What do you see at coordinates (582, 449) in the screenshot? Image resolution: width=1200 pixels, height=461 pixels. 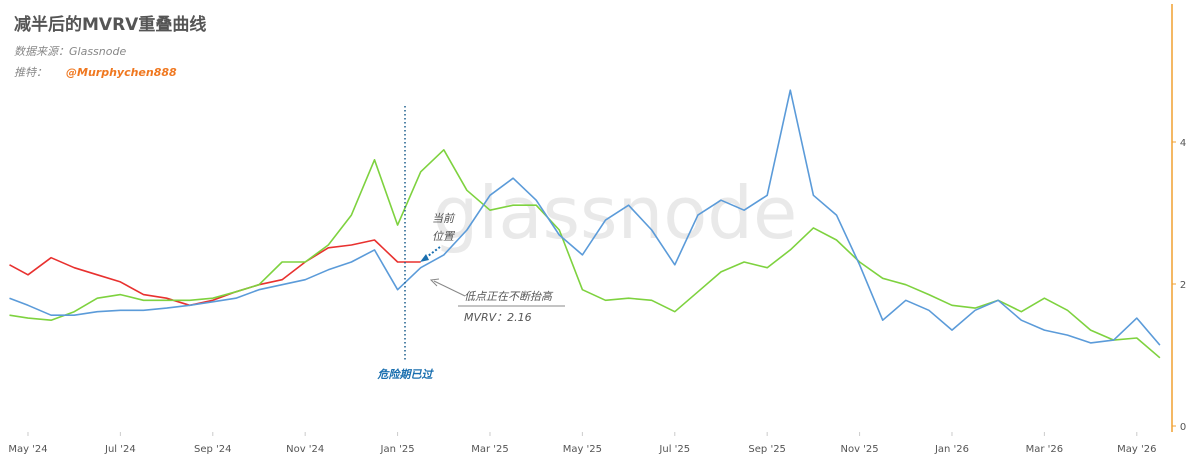 I see `x-tick-label: May '25` at bounding box center [582, 449].